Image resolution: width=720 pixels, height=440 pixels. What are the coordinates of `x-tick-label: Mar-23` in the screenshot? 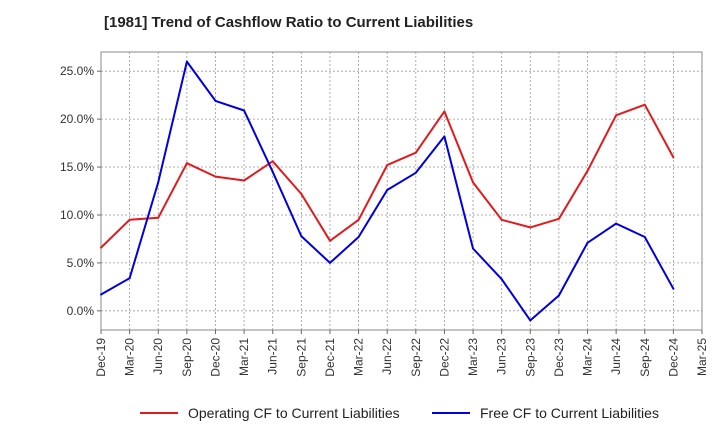 It's located at (473, 357).